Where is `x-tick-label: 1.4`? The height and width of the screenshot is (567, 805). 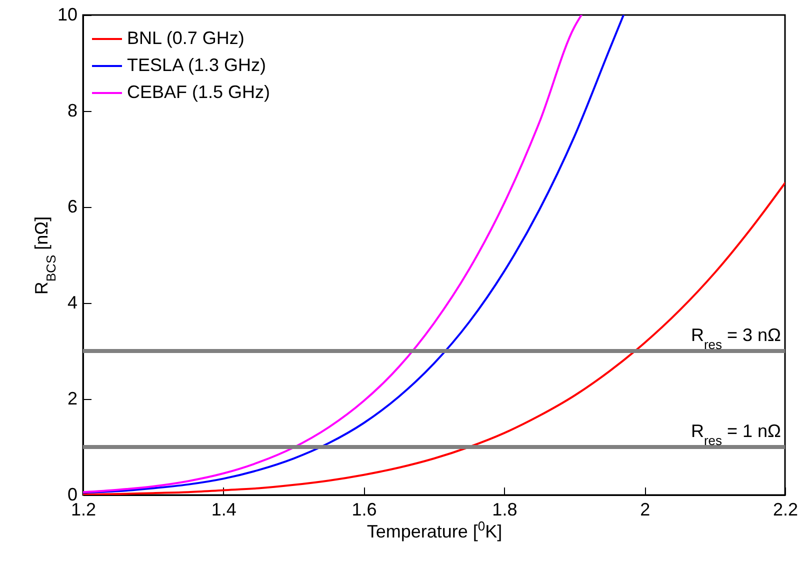
x-tick-label: 1.4 is located at coordinates (223, 510).